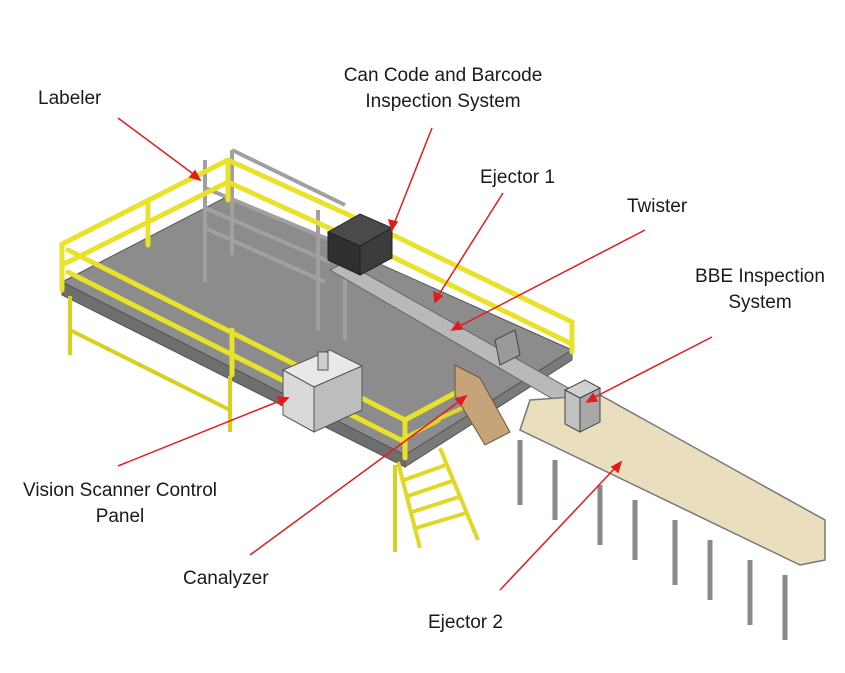 The width and height of the screenshot is (845, 673). I want to click on label-ejector-1-text: Ejector 1, so click(517, 177).